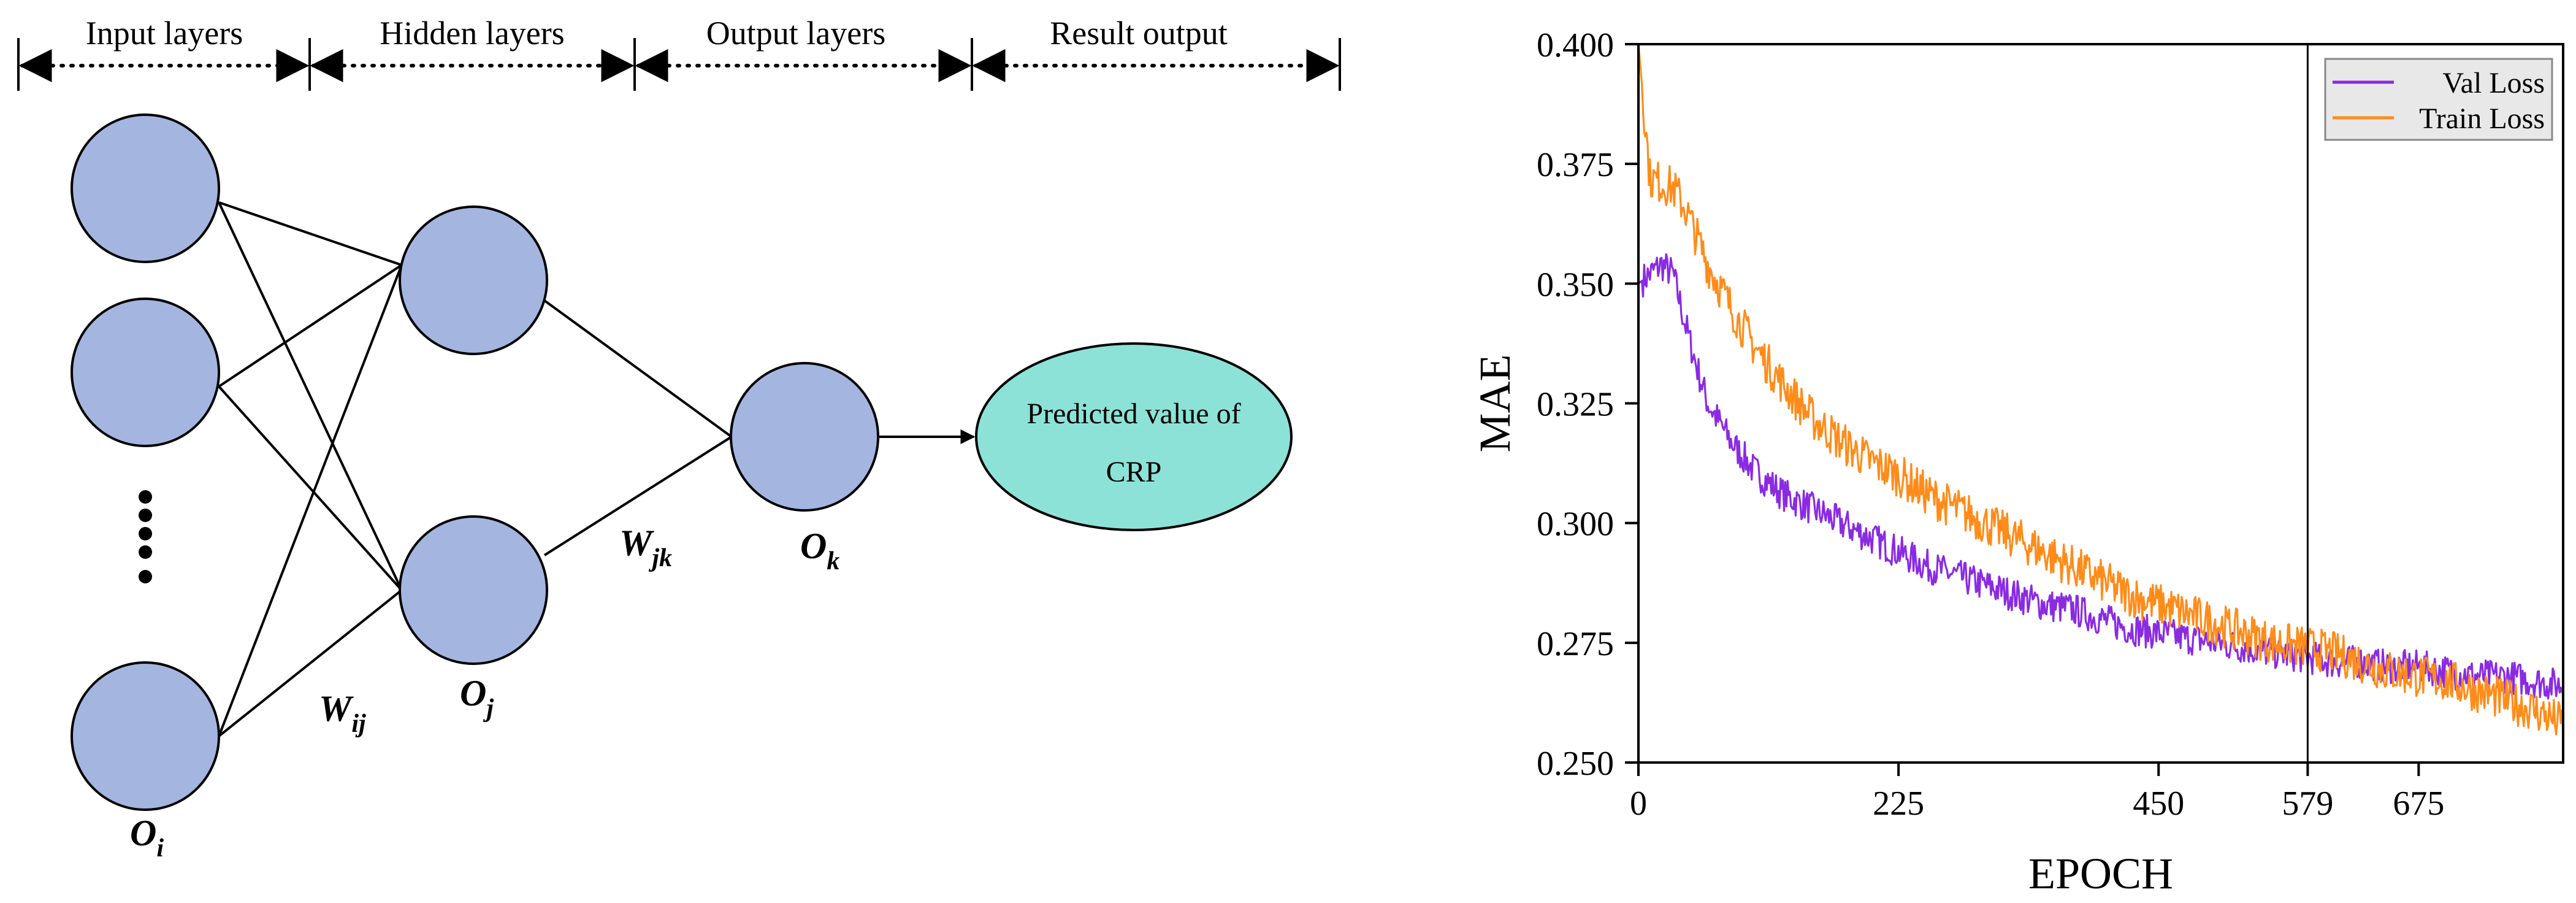 Image resolution: width=2576 pixels, height=903 pixels. What do you see at coordinates (1575, 45) in the screenshot?
I see `y-tick-label: 0.400` at bounding box center [1575, 45].